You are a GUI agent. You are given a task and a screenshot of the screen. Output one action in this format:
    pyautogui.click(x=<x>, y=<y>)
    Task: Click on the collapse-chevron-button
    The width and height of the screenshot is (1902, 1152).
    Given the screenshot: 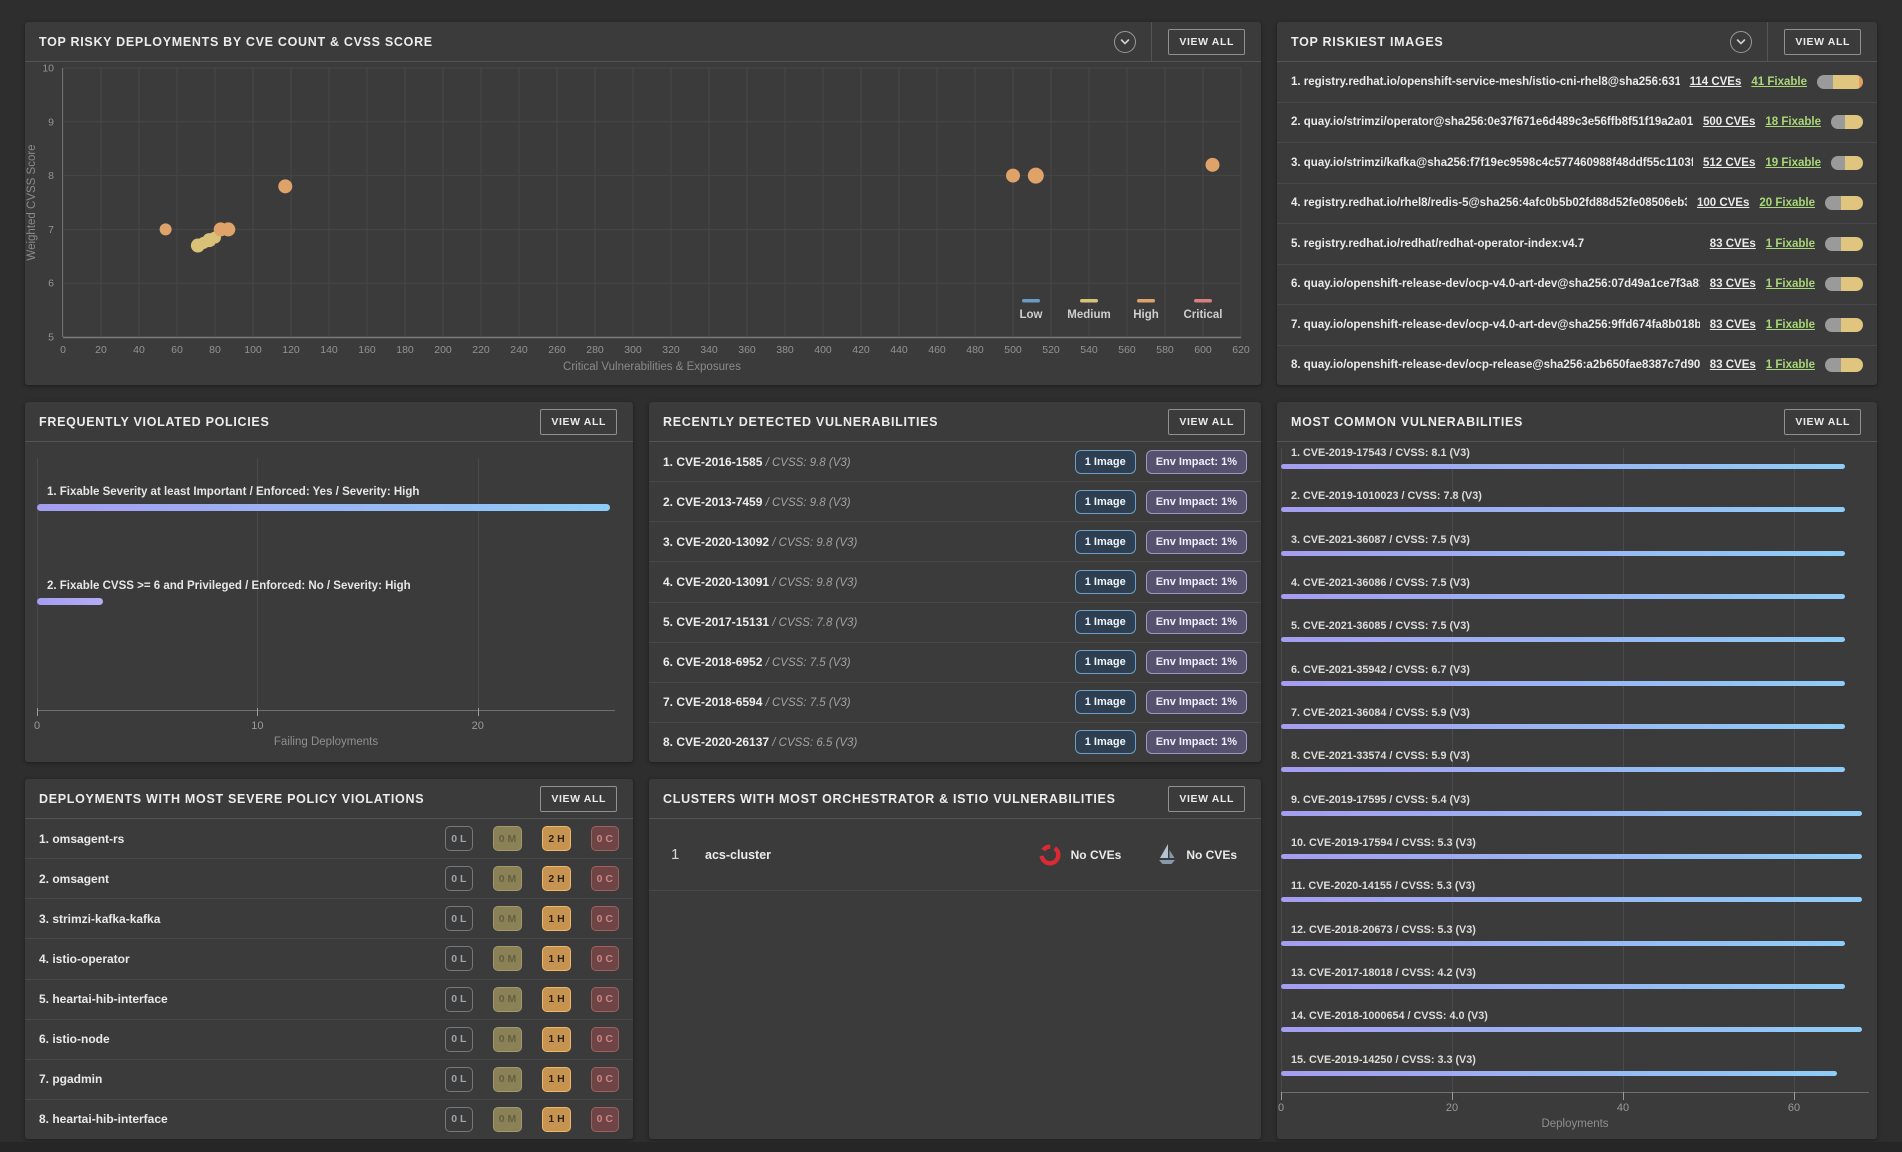 What is the action you would take?
    pyautogui.click(x=1125, y=41)
    